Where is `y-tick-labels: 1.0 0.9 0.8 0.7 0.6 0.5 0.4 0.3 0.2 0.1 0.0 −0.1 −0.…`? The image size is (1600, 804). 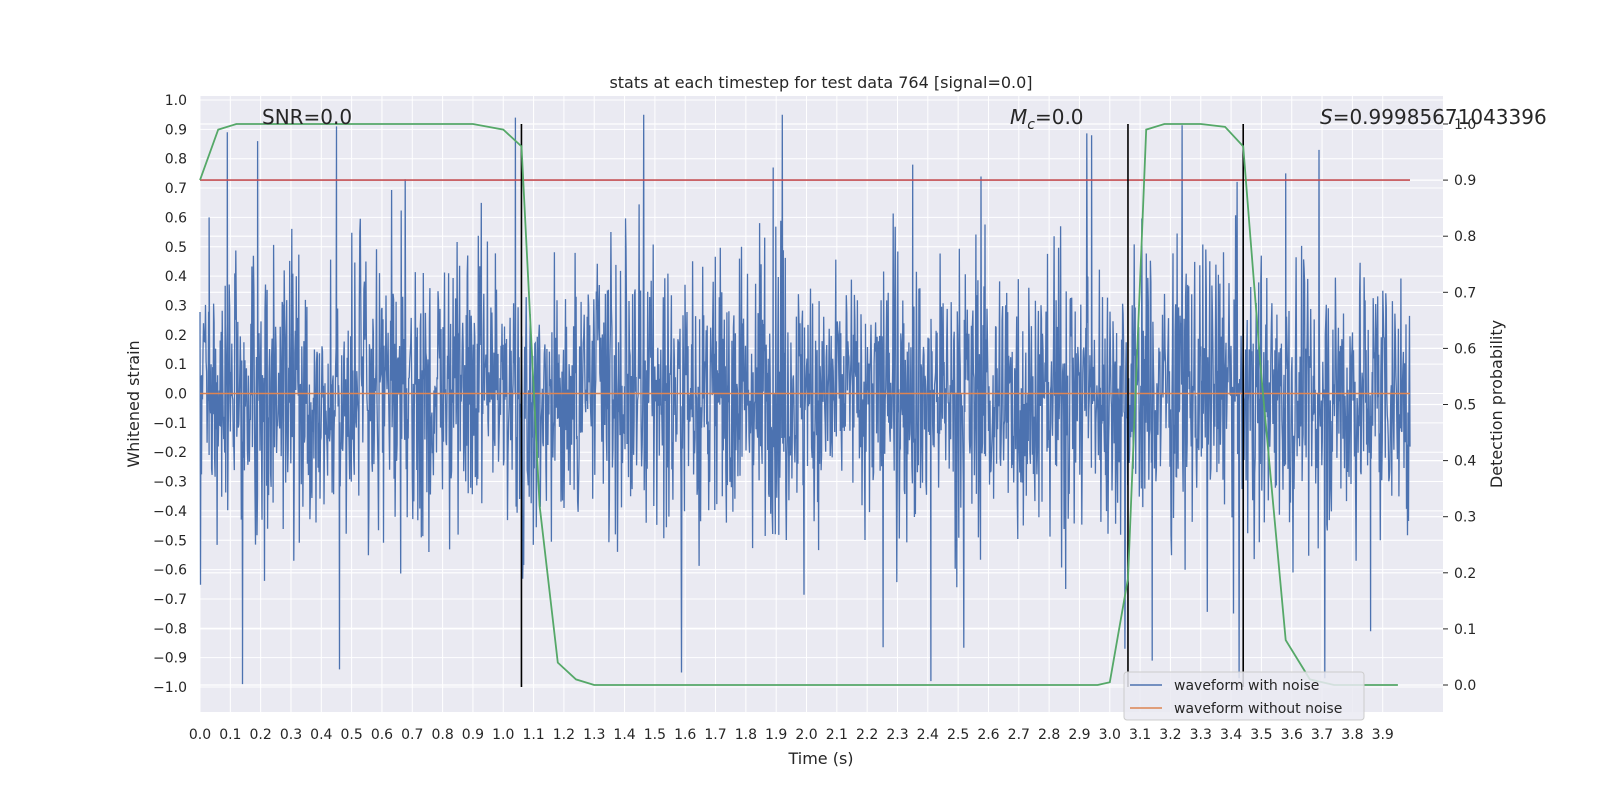 y-tick-labels: 1.0 0.9 0.8 0.7 0.6 0.5 0.4 0.3 0.2 0.1 0.0 −0.1 −0.… is located at coordinates (170, 394).